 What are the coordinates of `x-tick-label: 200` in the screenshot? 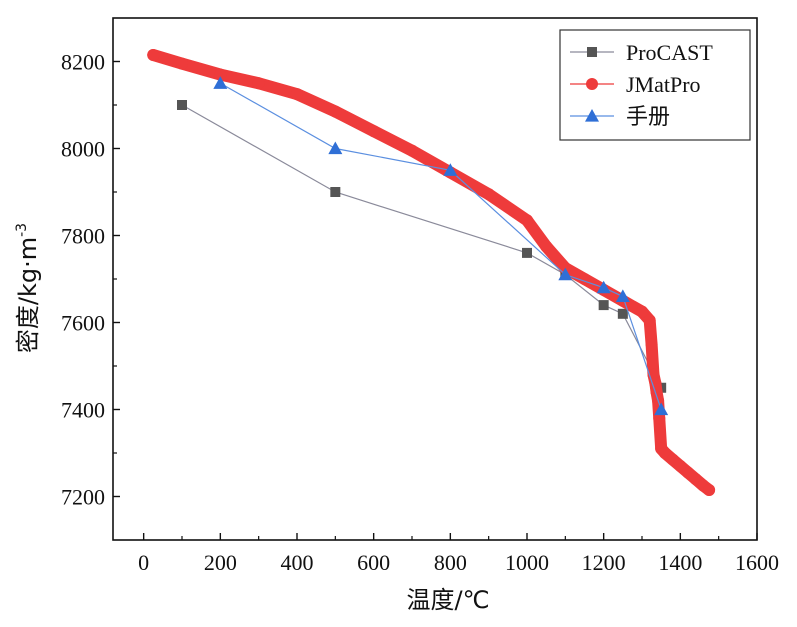 It's located at (220, 562).